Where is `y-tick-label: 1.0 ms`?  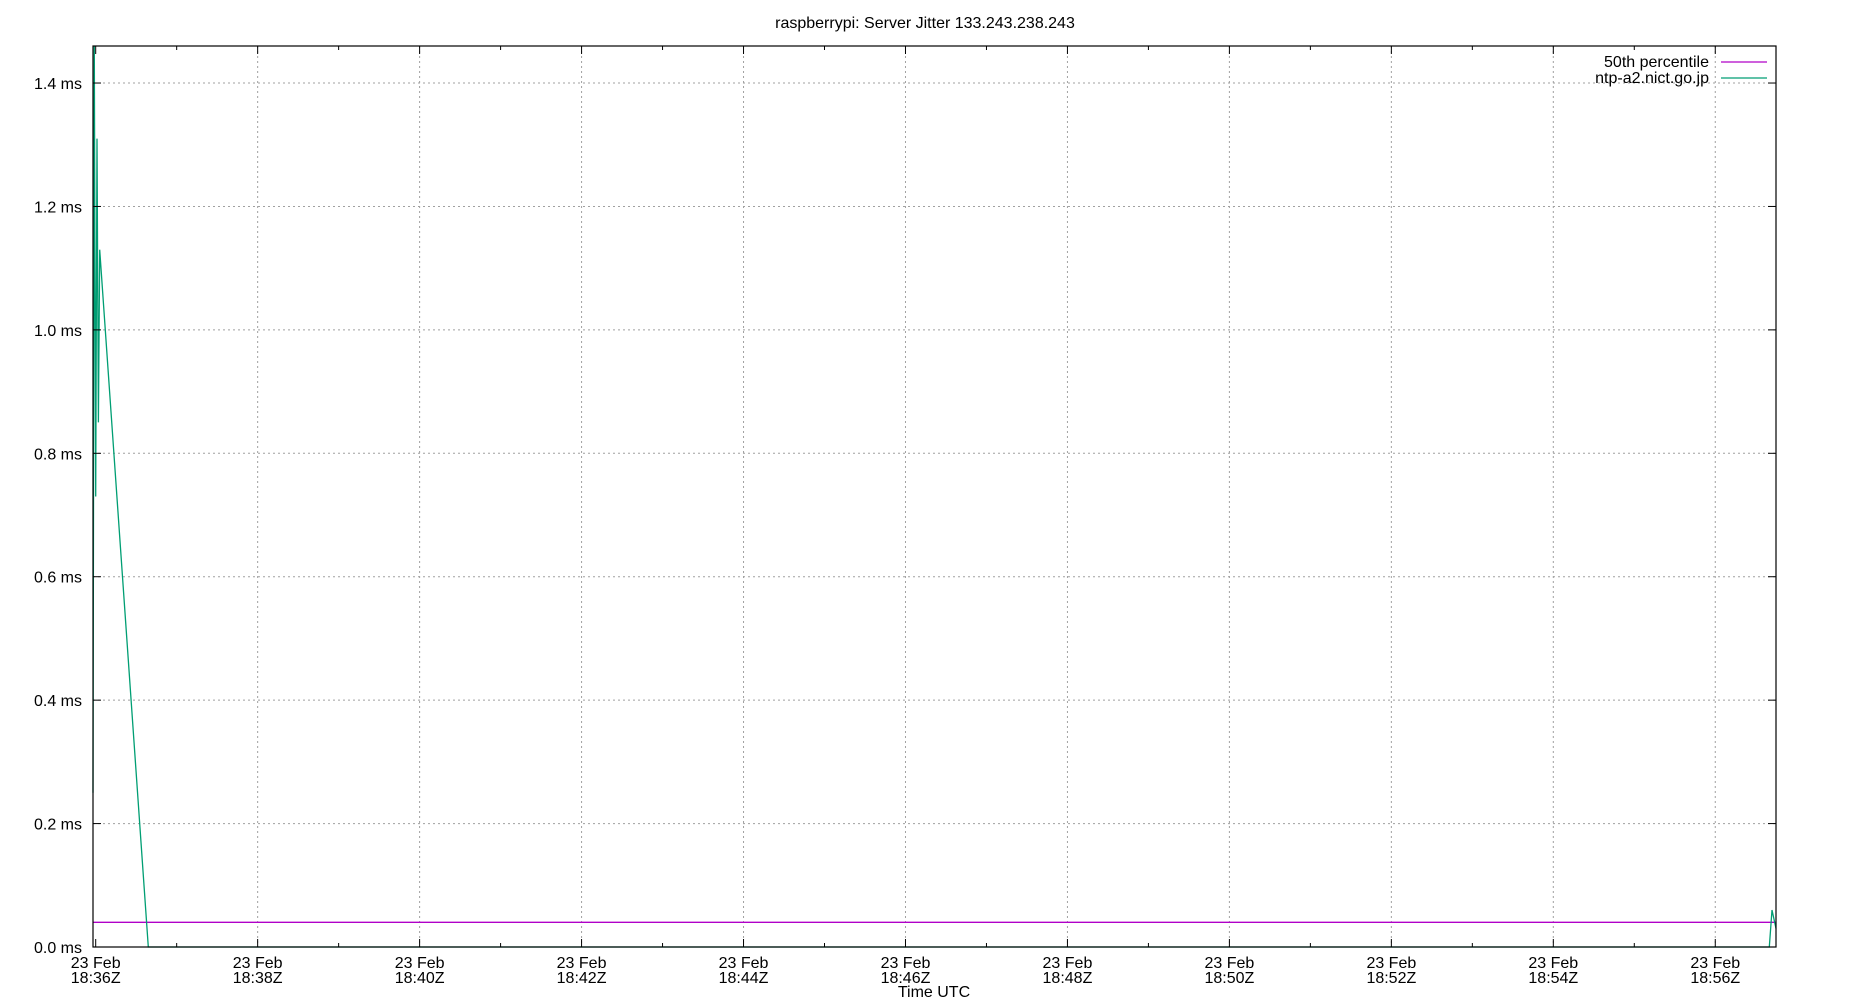
y-tick-label: 1.0 ms is located at coordinates (58, 331).